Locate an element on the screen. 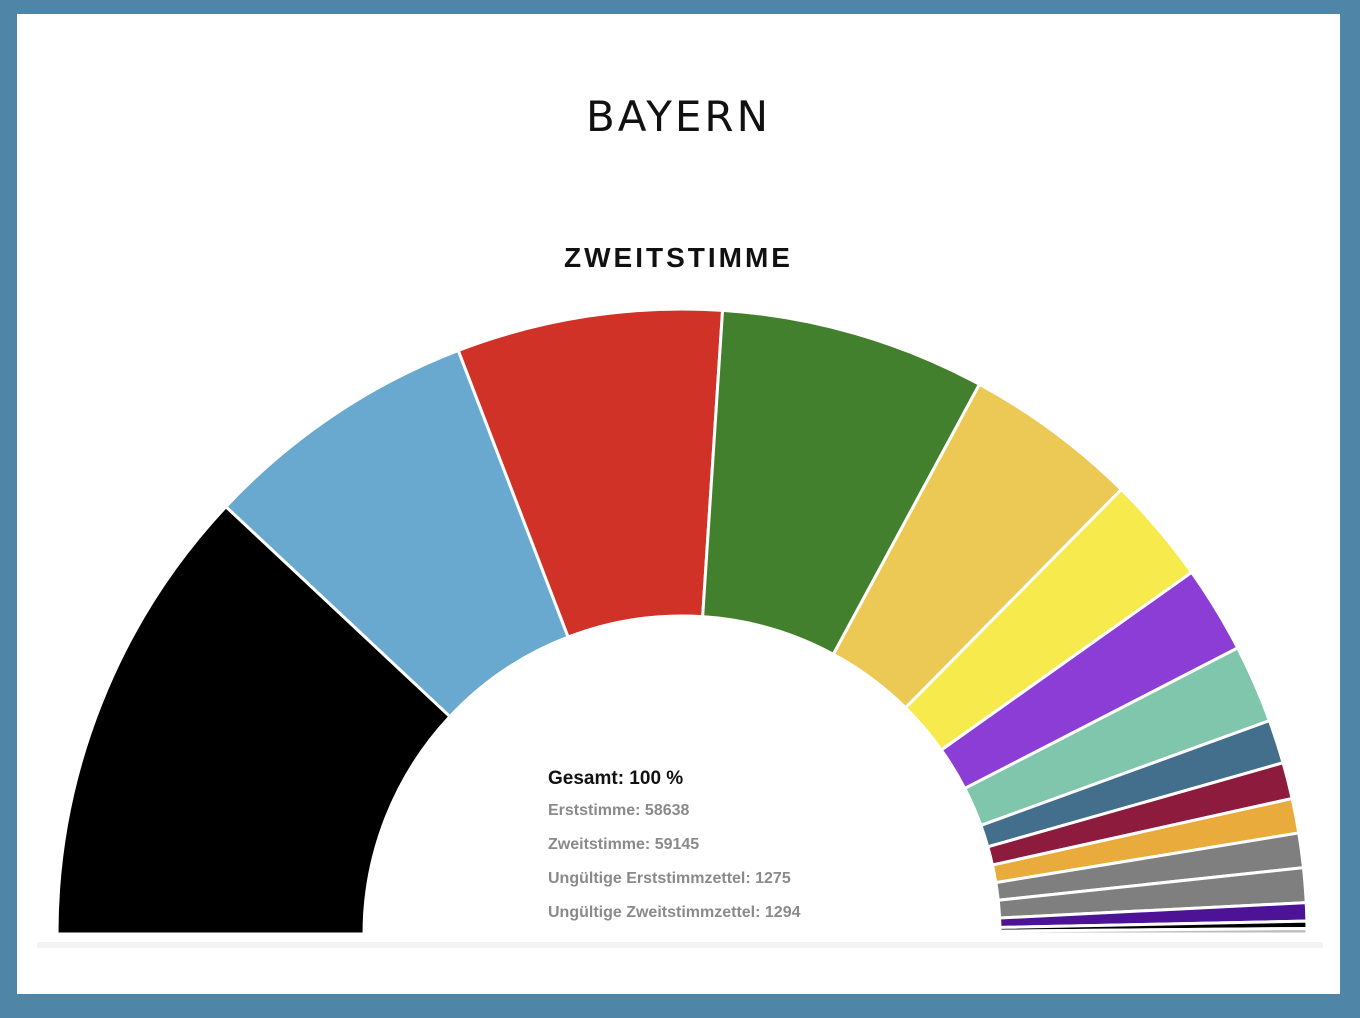  region-title: BAYERN is located at coordinates (678, 116).